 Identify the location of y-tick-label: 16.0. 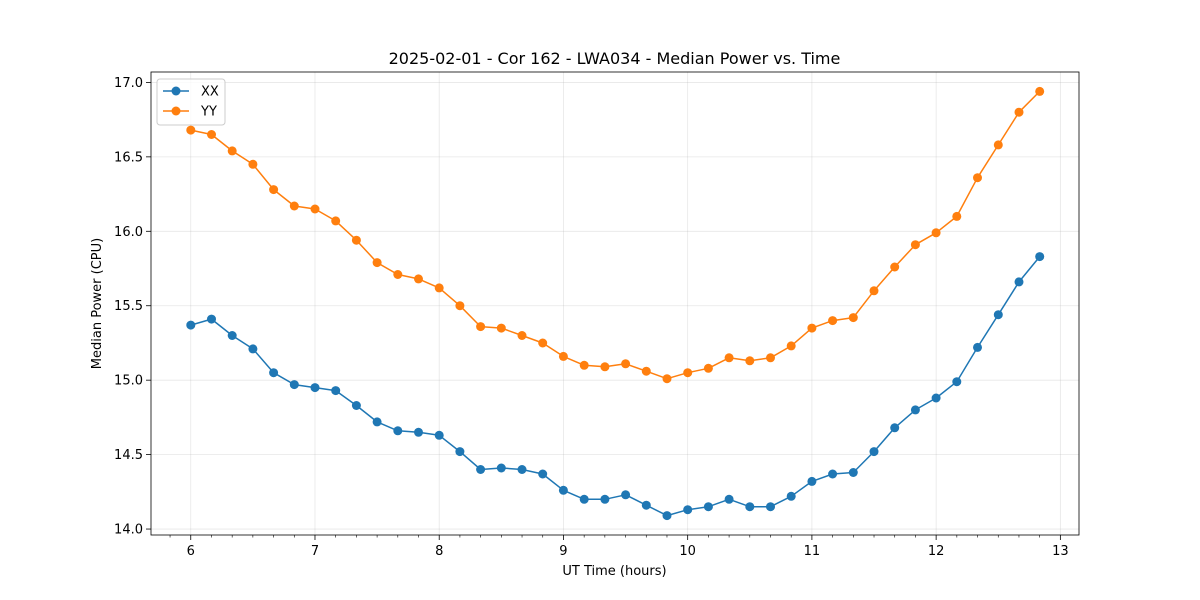
(128, 232).